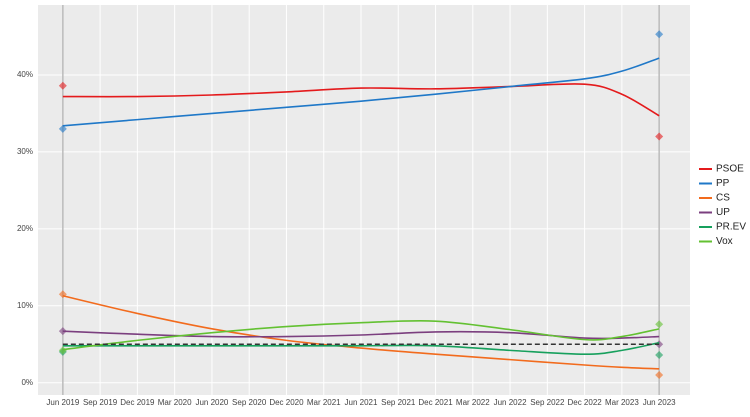 Image resolution: width=750 pixels, height=417 pixels. What do you see at coordinates (435, 402) in the screenshot?
I see `x-tick-label: Dec 2021` at bounding box center [435, 402].